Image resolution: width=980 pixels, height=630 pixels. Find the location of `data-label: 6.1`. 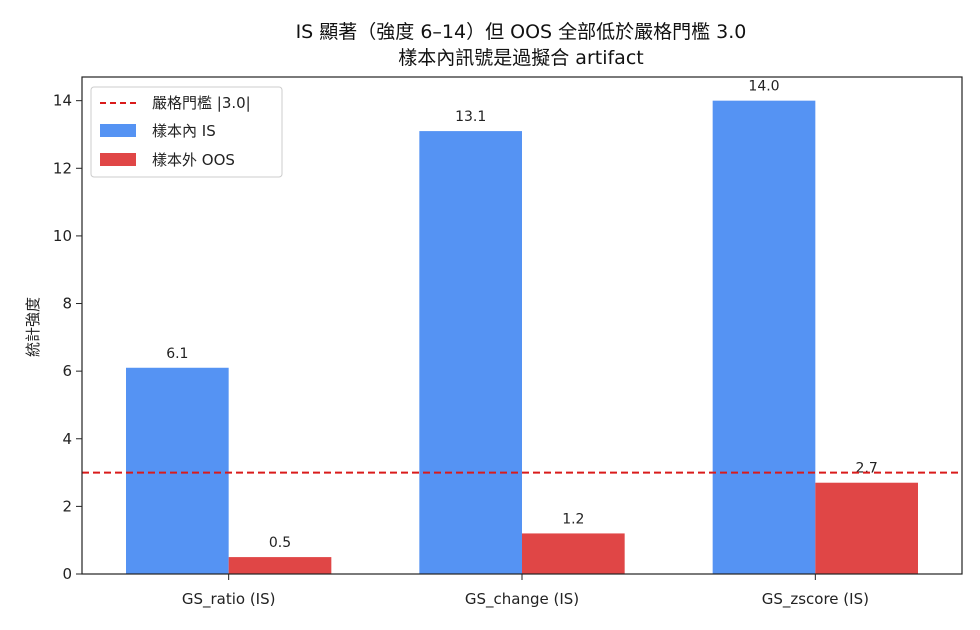

data-label: 6.1 is located at coordinates (177, 354).